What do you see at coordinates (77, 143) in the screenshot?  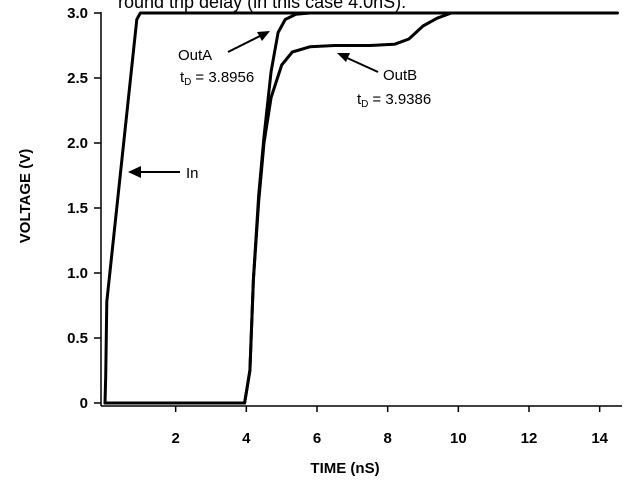 I see `y-tick-label-2.0: 2.0` at bounding box center [77, 143].